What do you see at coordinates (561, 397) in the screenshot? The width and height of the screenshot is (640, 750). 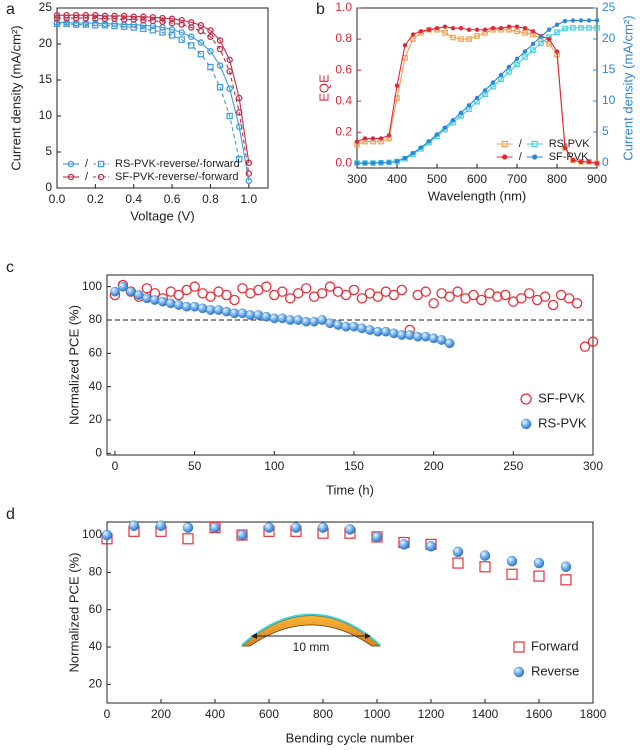 I see `legend-label: SF-PVK` at bounding box center [561, 397].